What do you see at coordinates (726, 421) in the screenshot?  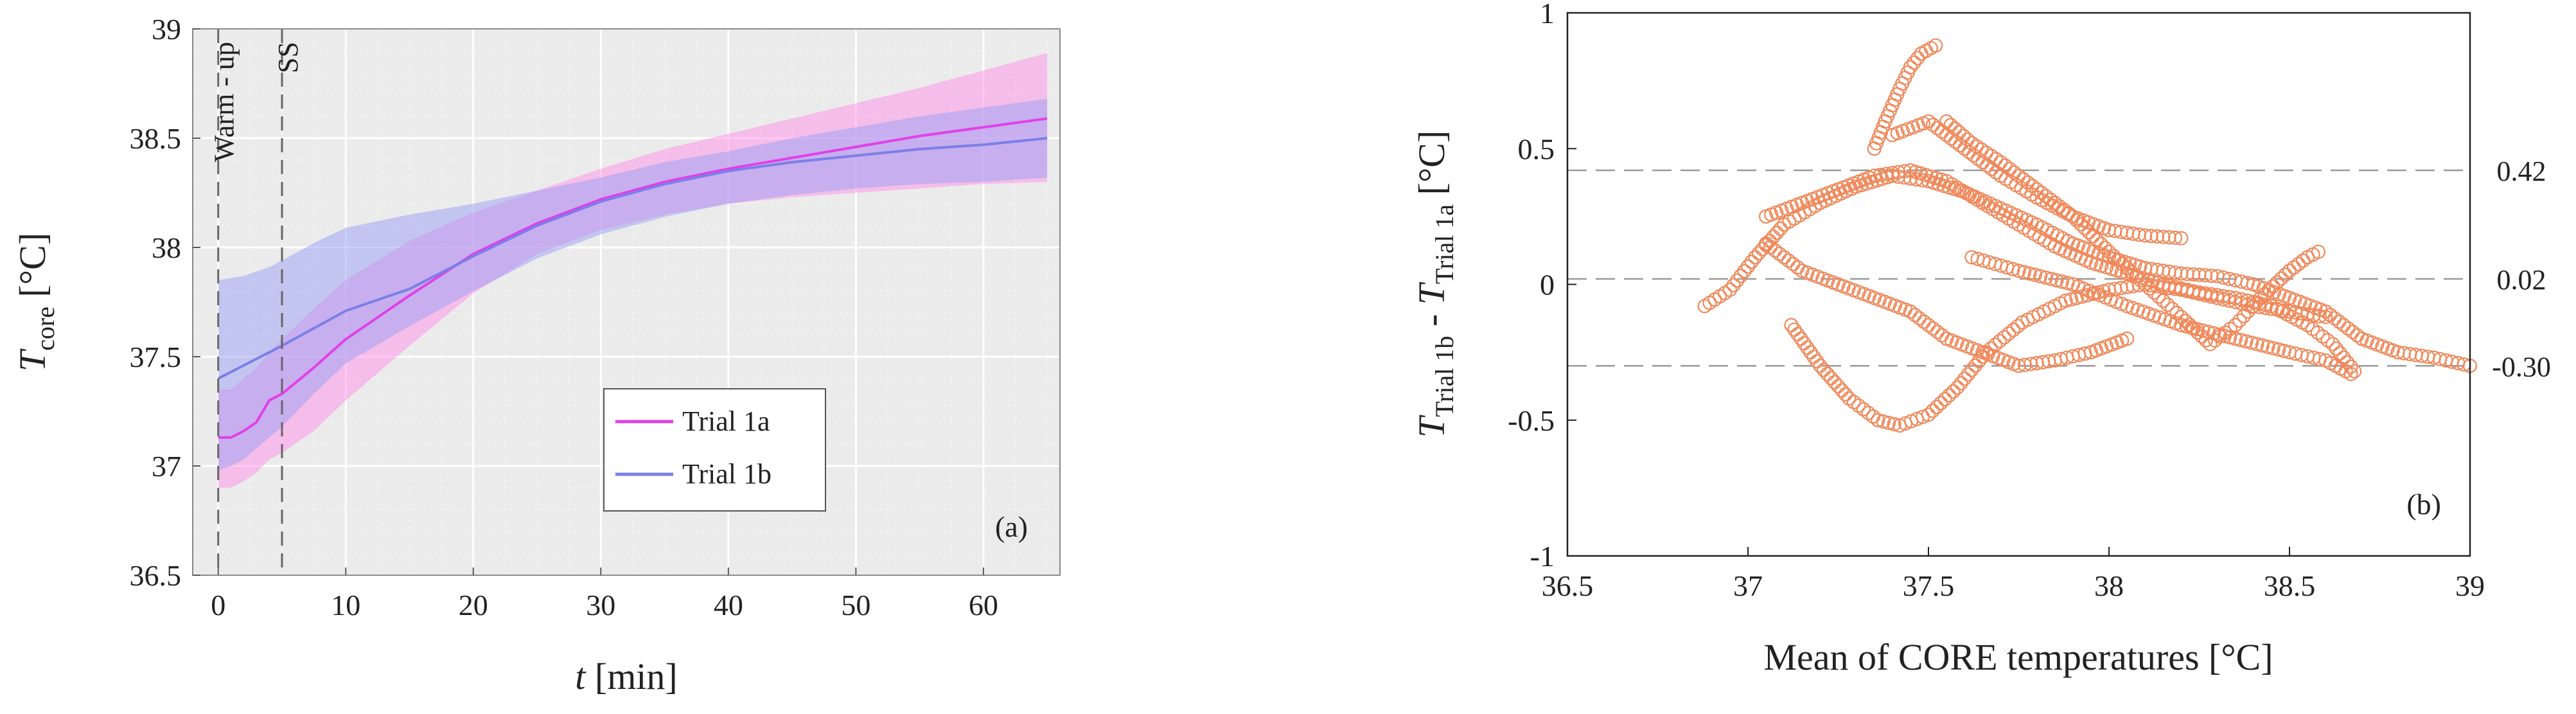 I see `legend-label-trial-1a: Trial 1a` at bounding box center [726, 421].